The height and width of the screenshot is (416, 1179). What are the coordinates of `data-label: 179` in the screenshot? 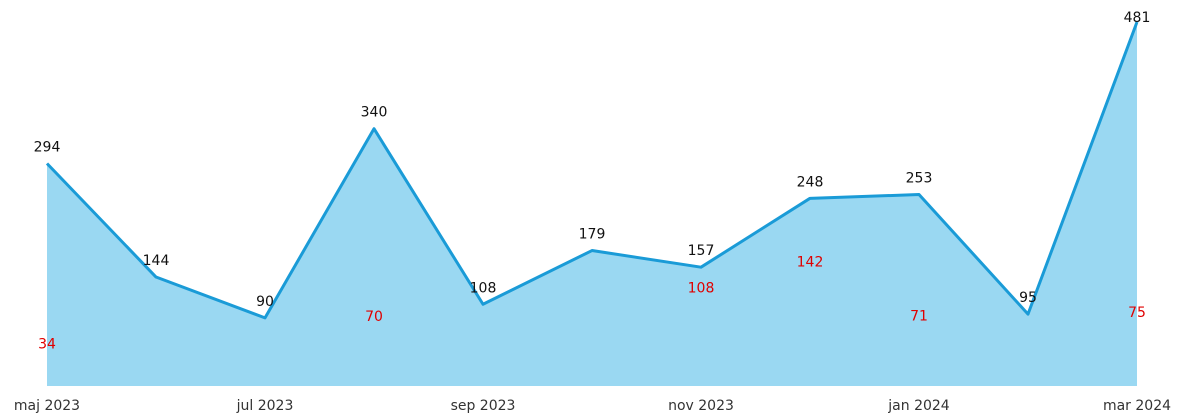 It's located at (592, 235).